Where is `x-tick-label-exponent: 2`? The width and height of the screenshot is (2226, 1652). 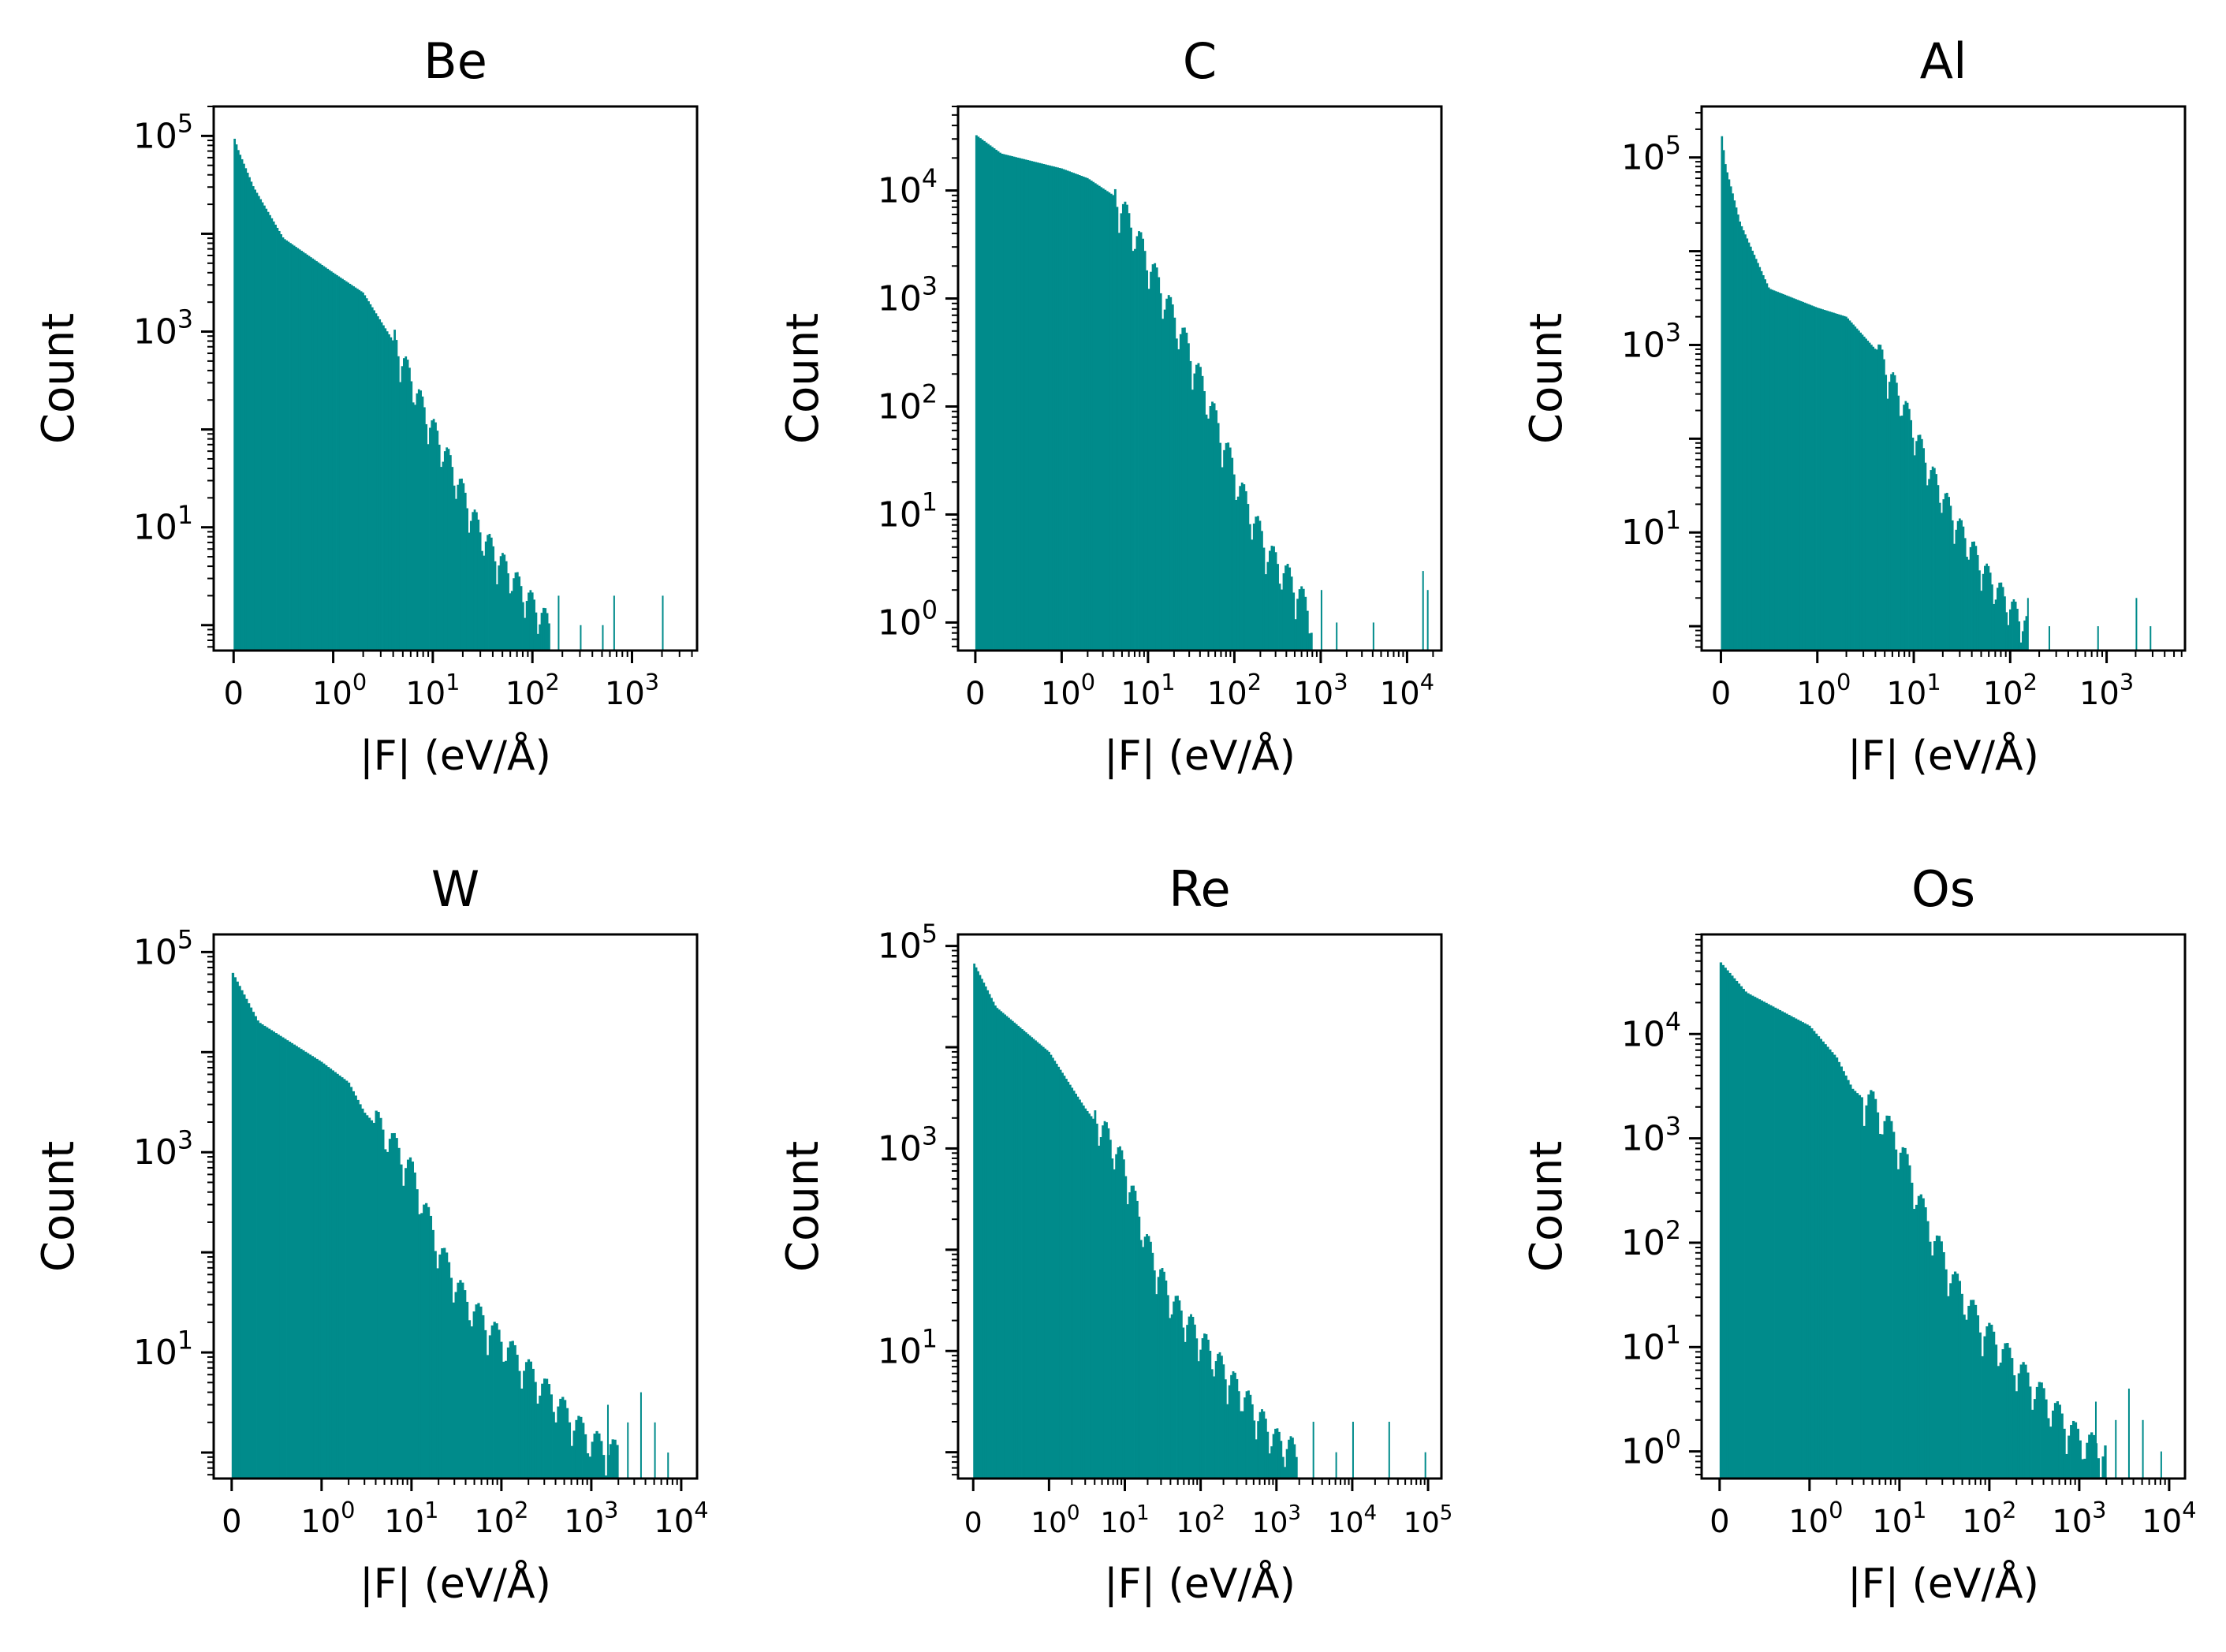 x-tick-label-exponent: 2 is located at coordinates (2009, 1510).